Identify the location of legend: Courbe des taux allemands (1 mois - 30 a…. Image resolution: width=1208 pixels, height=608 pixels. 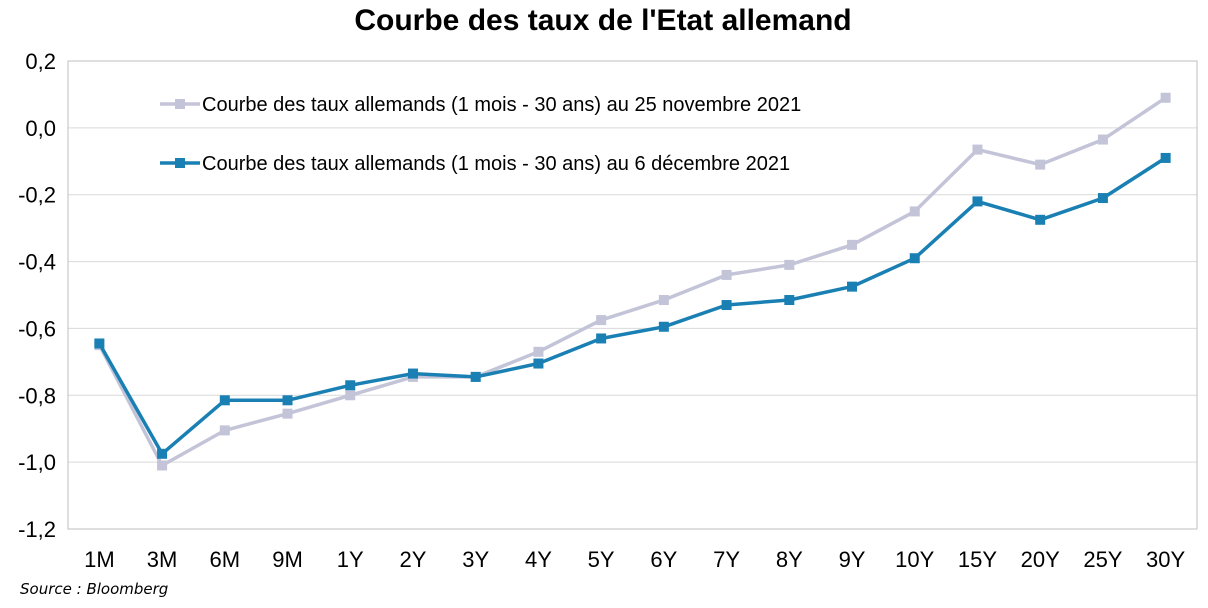
(480, 134).